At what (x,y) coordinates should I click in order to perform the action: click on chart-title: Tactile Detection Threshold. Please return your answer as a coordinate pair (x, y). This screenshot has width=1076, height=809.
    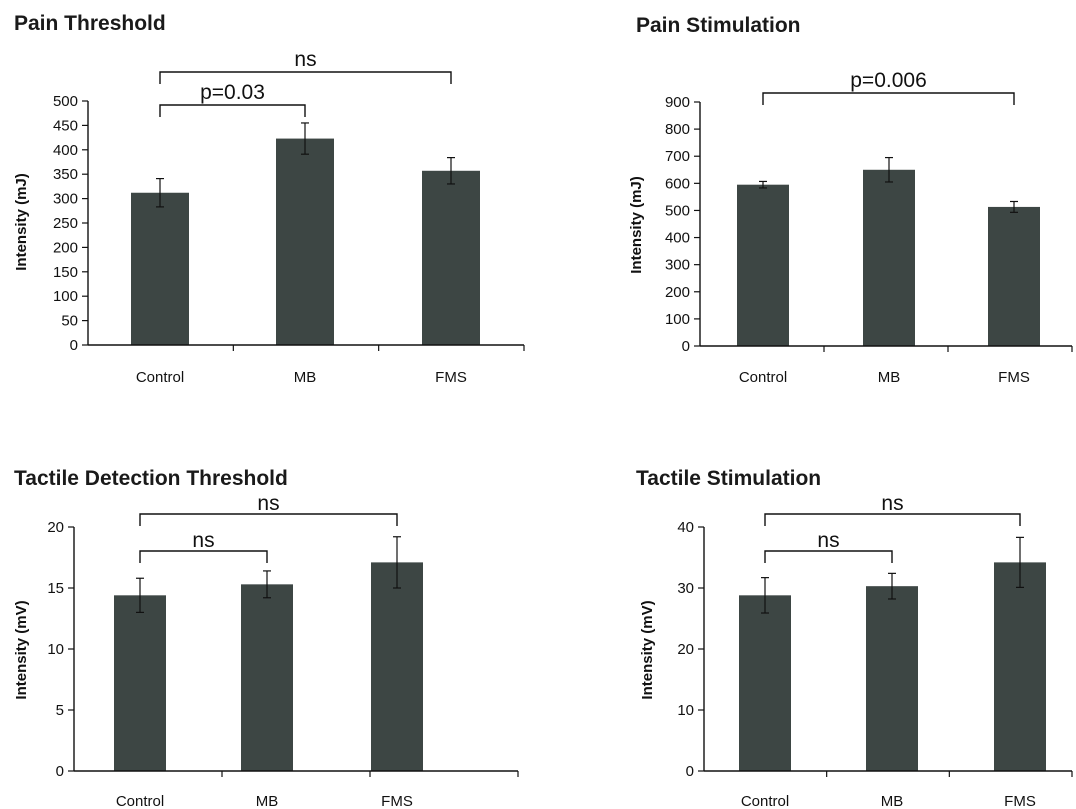
    Looking at the image, I should click on (151, 478).